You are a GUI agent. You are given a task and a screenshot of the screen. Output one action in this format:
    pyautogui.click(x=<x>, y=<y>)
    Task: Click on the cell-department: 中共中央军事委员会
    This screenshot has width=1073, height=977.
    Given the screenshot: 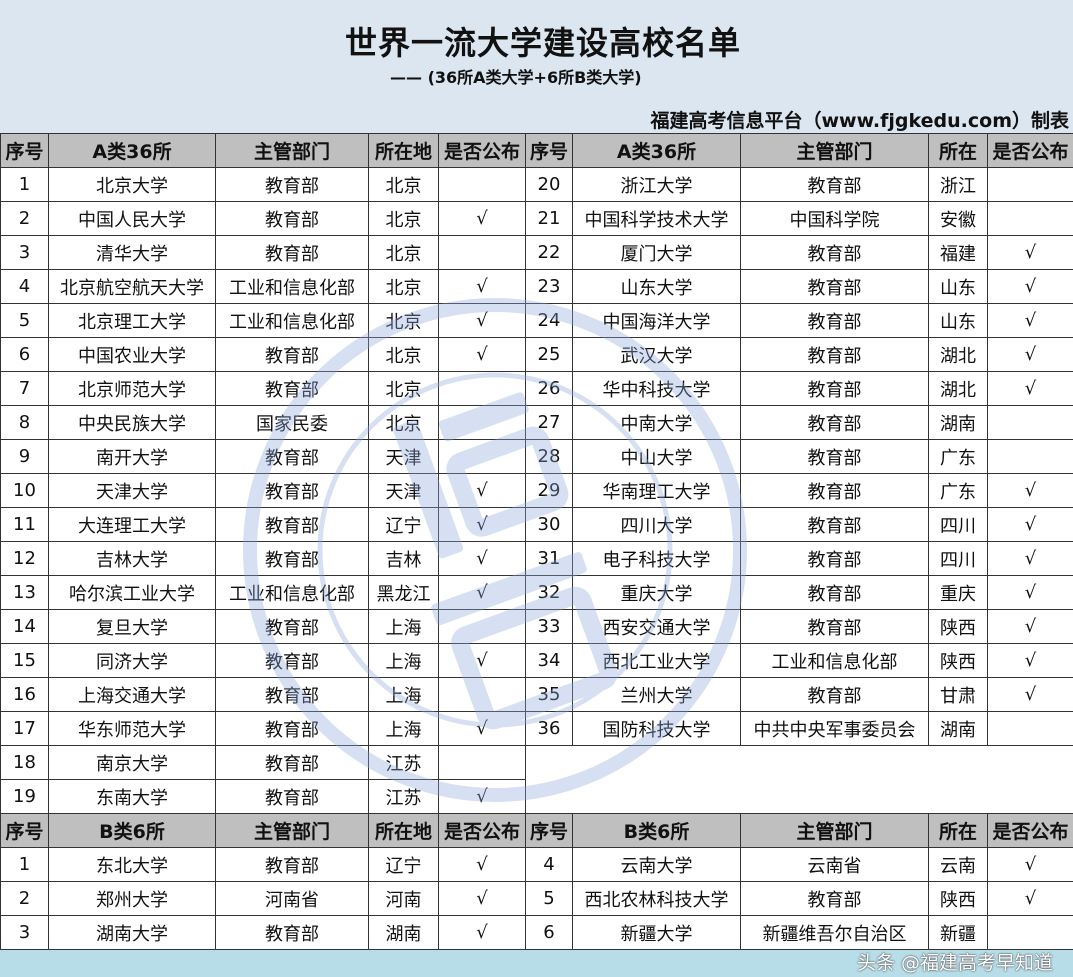 What is the action you would take?
    pyautogui.click(x=834, y=728)
    